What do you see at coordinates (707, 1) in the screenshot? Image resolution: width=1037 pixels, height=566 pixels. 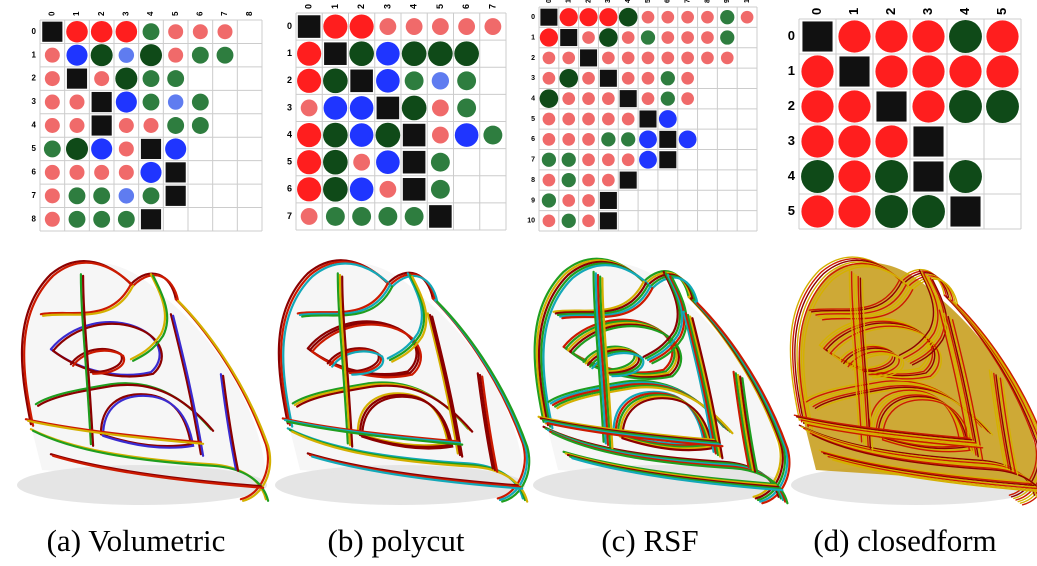 I see `column-label: 8` at bounding box center [707, 1].